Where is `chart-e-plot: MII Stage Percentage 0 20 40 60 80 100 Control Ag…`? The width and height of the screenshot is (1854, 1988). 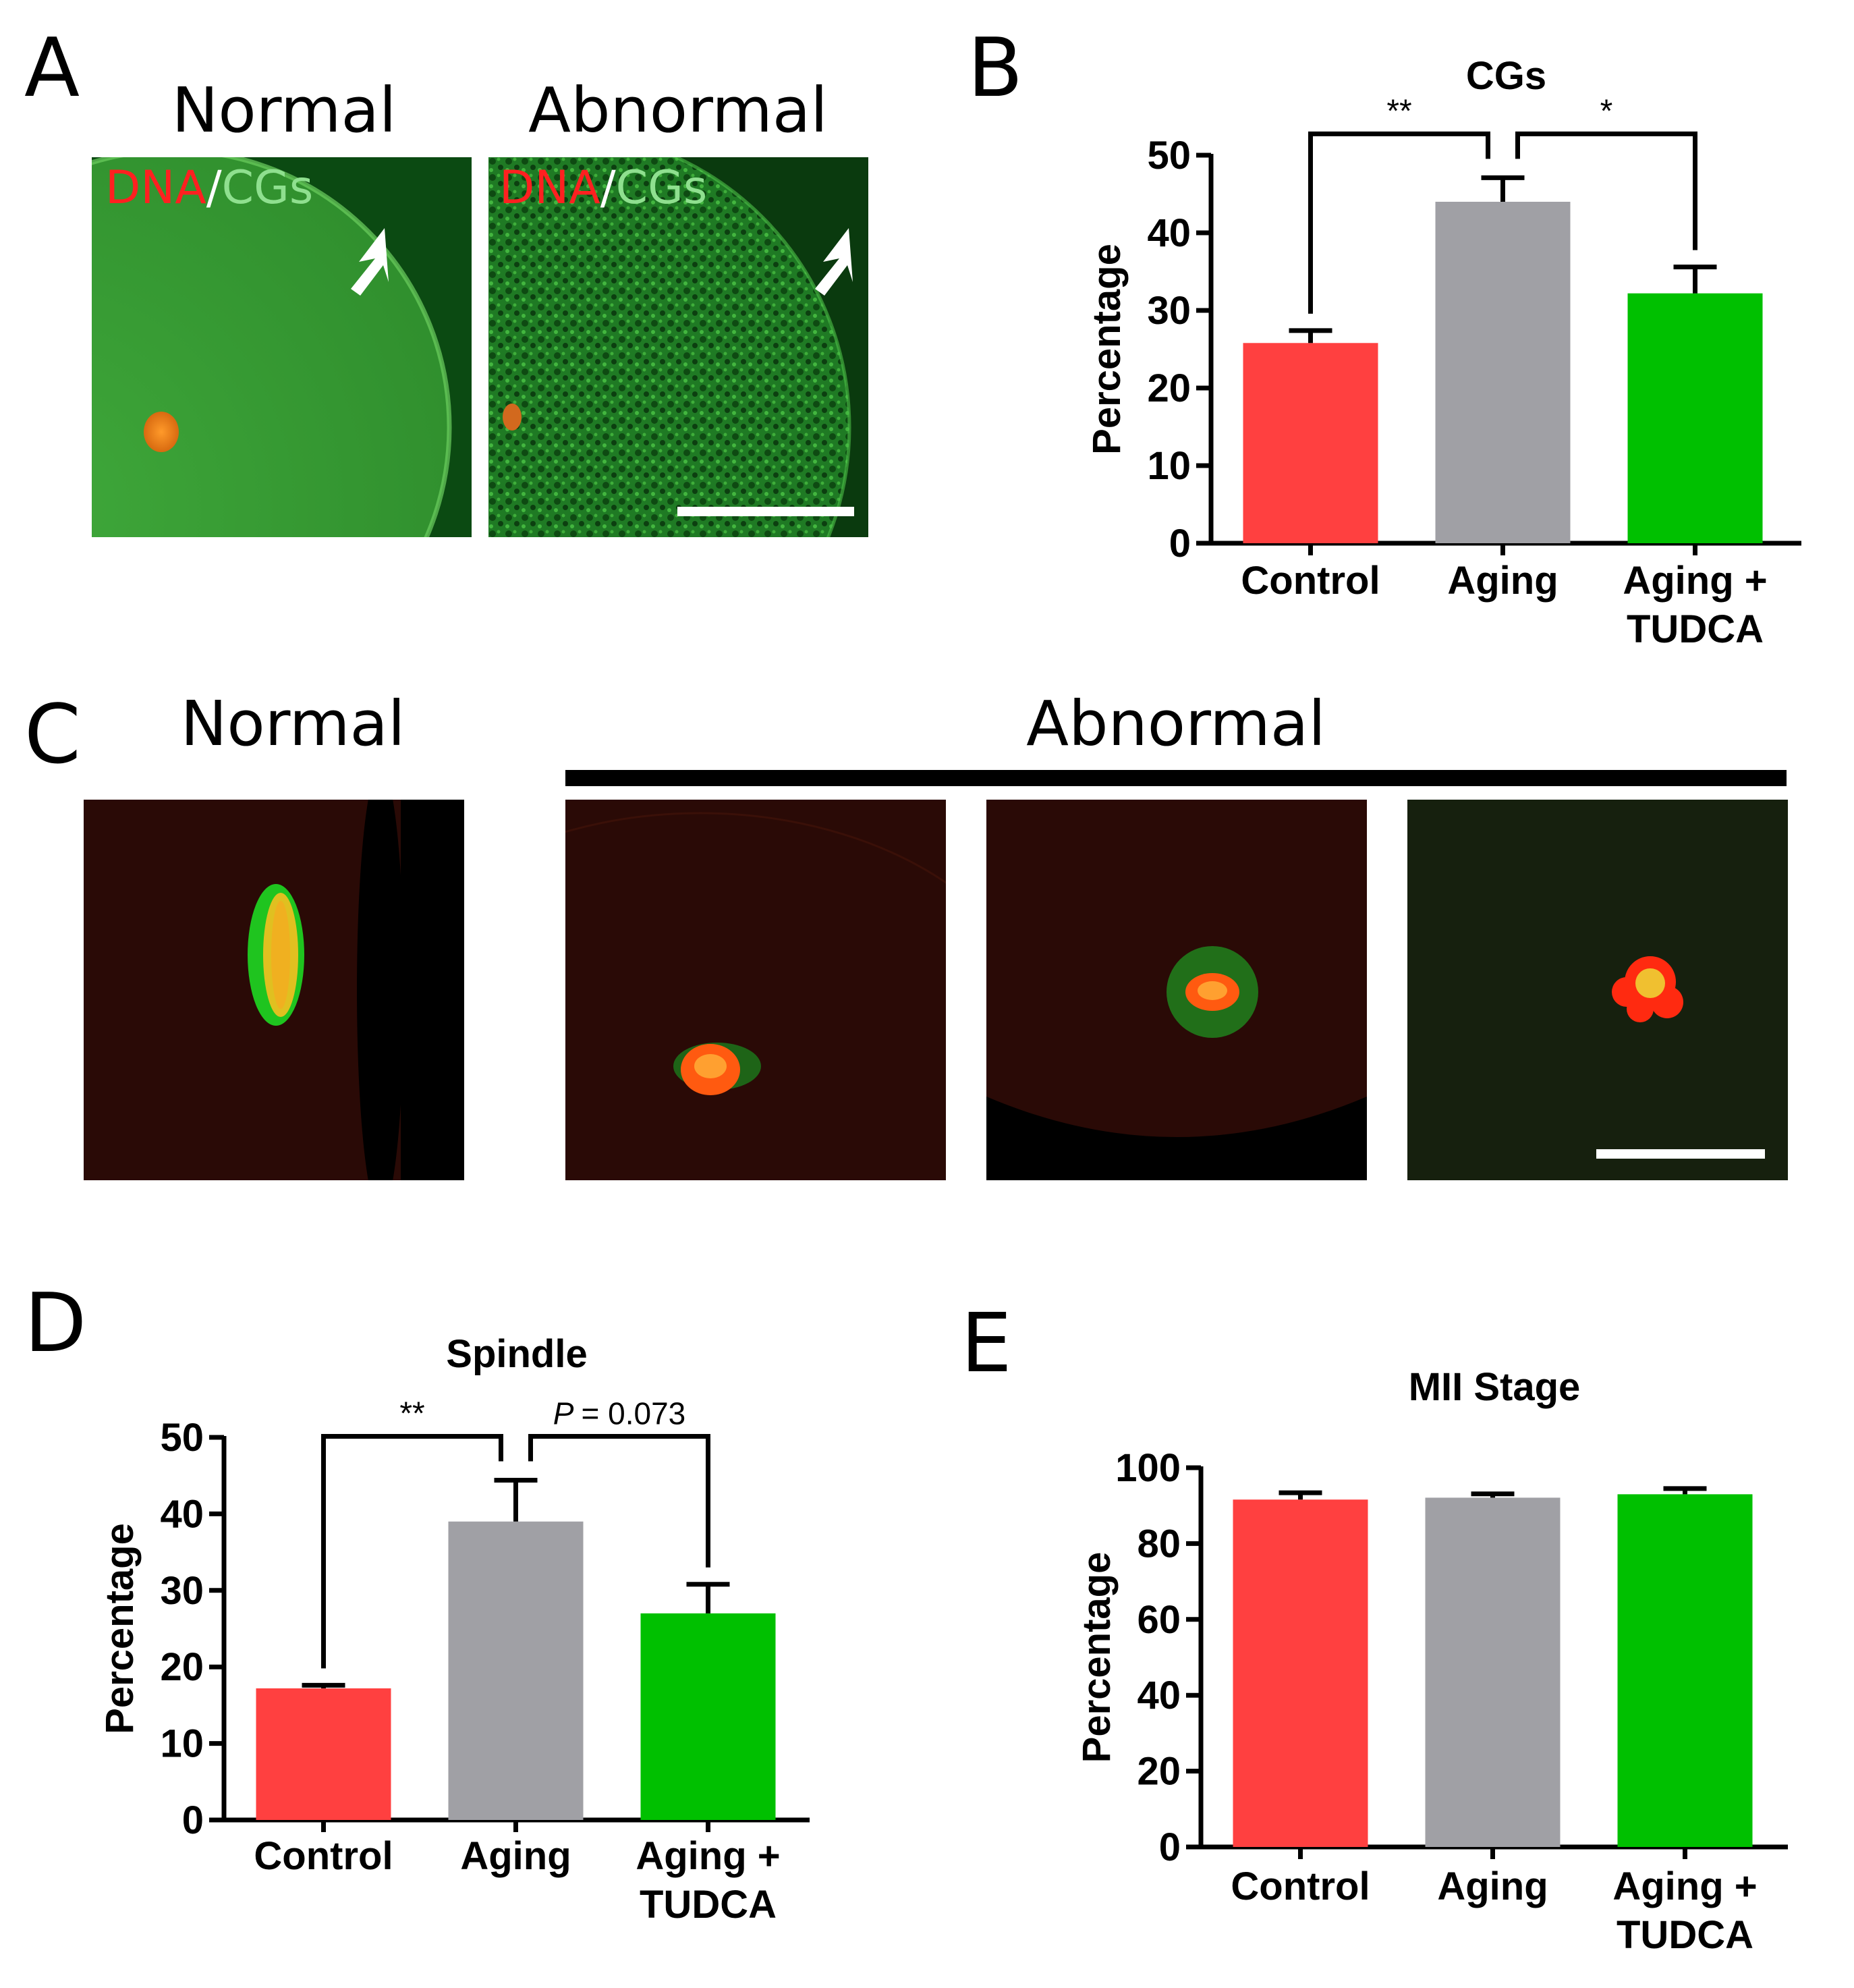
chart-e-plot: MII Stage Percentage 0 20 40 60 80 100 Control Ag… is located at coordinates (1431, 1661).